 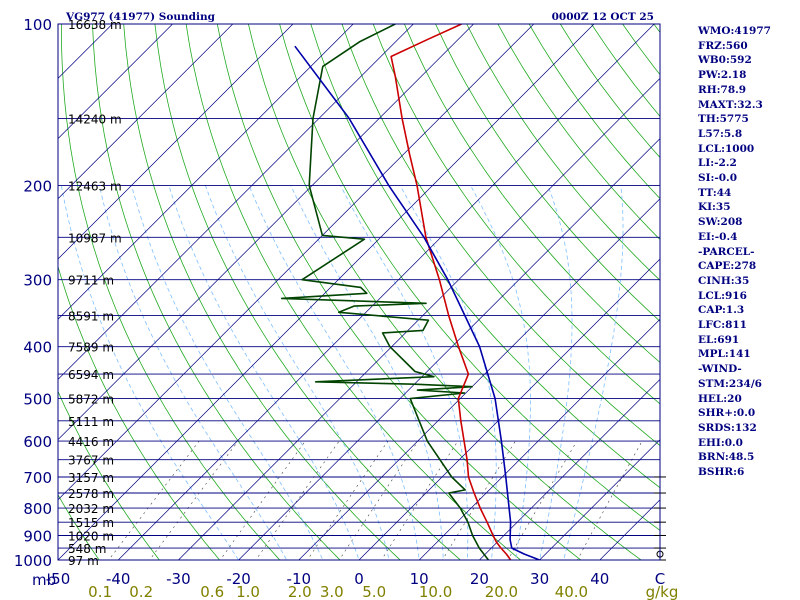 What do you see at coordinates (722, 325) in the screenshot?
I see `index-line: LFC:811` at bounding box center [722, 325].